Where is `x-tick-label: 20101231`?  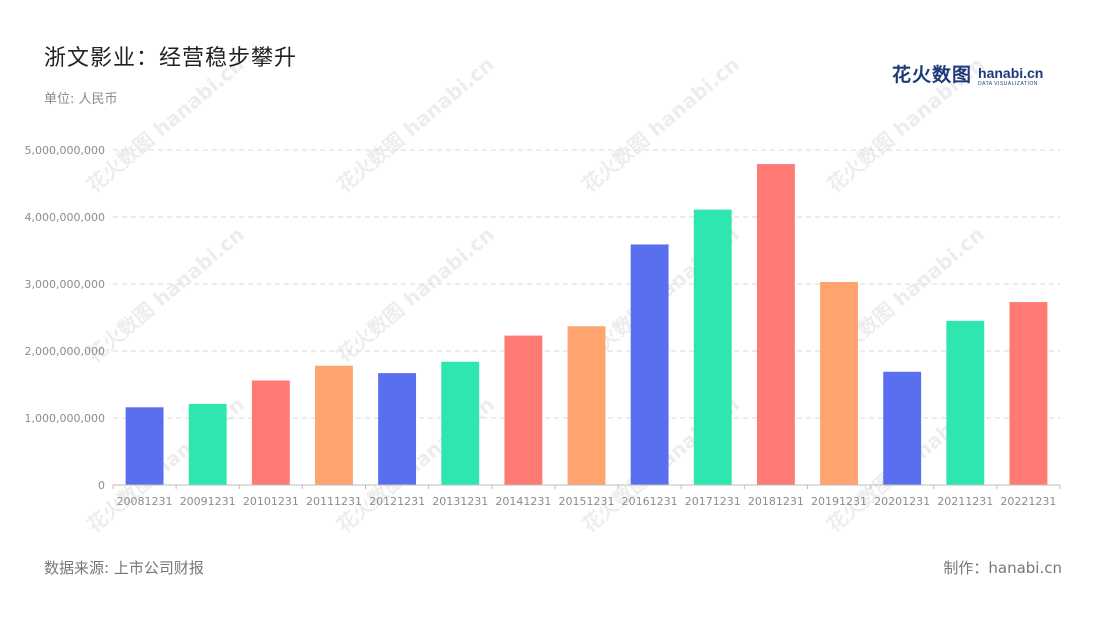
x-tick-label: 20101231 is located at coordinates (271, 501).